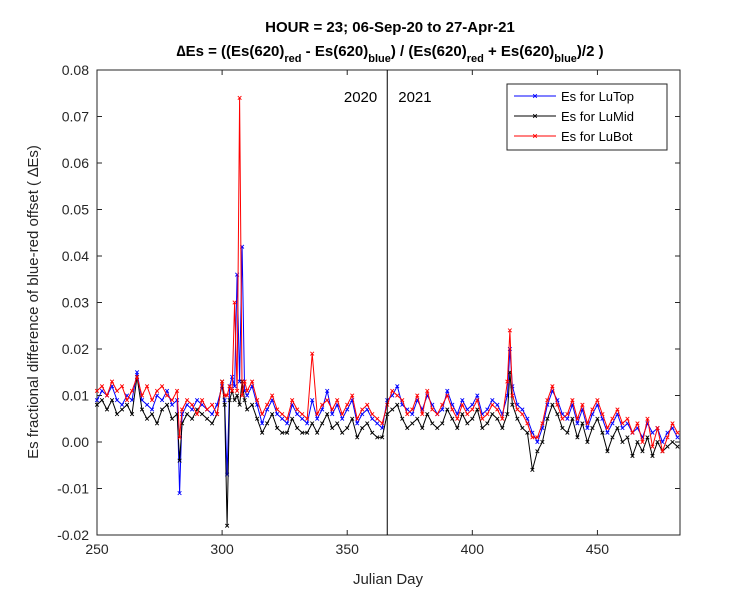 This screenshot has width=750, height=600. I want to click on x-axis-label: Julian Day, so click(388, 579).